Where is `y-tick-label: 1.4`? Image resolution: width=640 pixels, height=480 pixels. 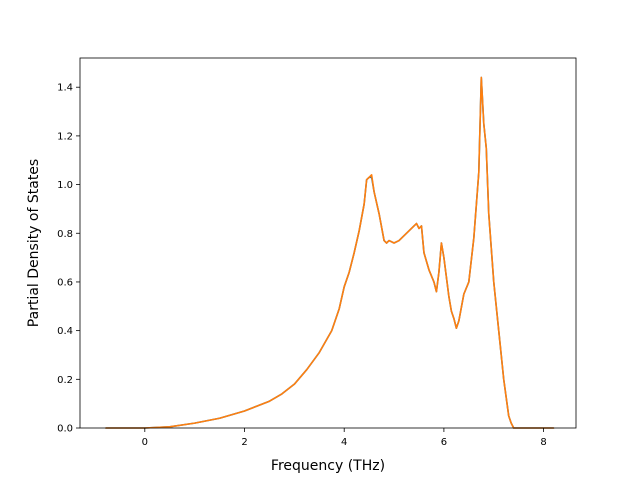
y-tick-label: 1.4 is located at coordinates (65, 88).